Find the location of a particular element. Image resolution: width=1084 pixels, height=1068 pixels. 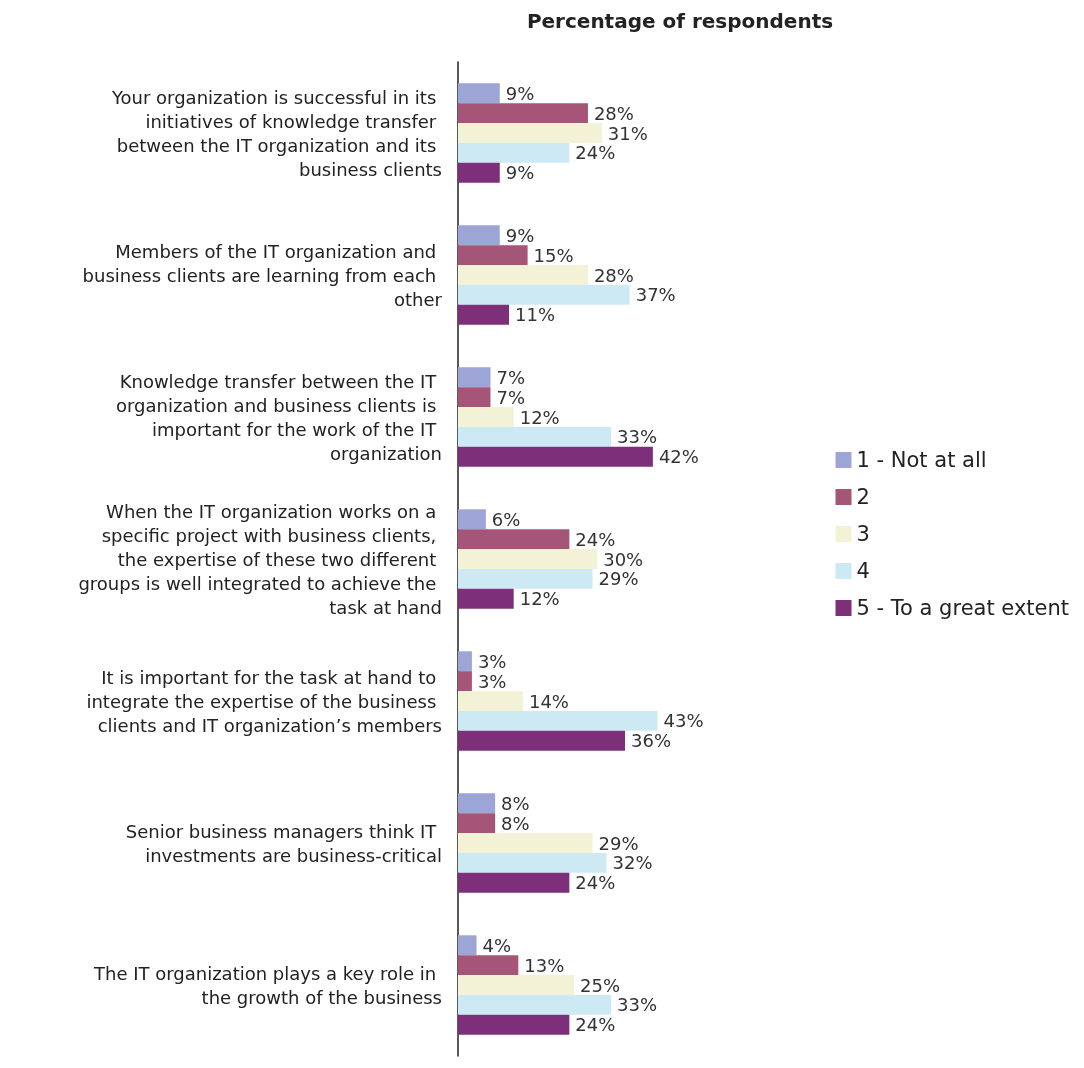

y-tick-label: Your organization is successful in its initiatives of knowledge transfer between the IT organization and its business clients is located at coordinates (276, 133).